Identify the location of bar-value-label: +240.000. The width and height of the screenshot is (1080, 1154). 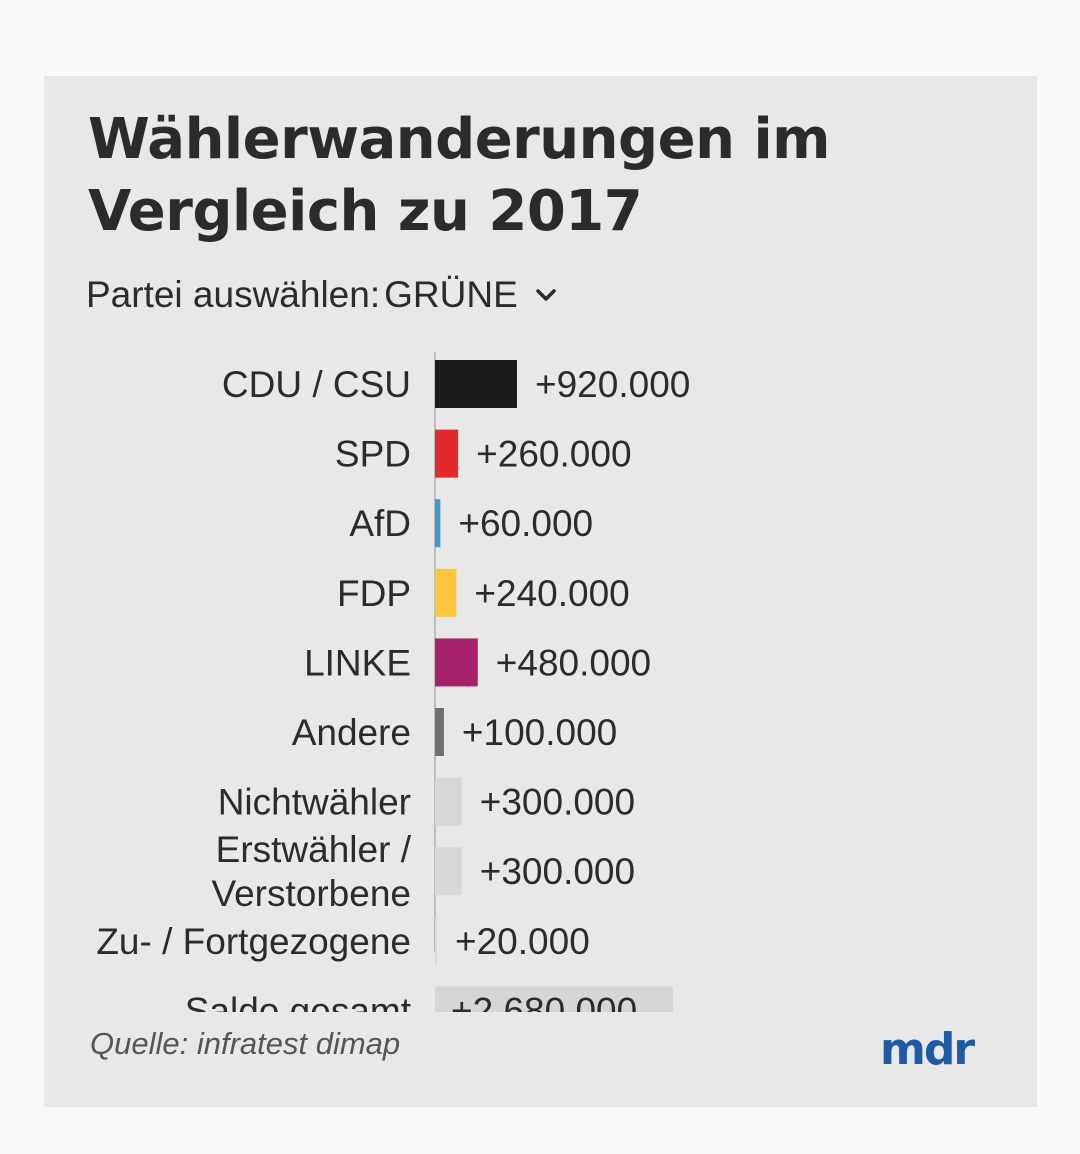
(551, 593).